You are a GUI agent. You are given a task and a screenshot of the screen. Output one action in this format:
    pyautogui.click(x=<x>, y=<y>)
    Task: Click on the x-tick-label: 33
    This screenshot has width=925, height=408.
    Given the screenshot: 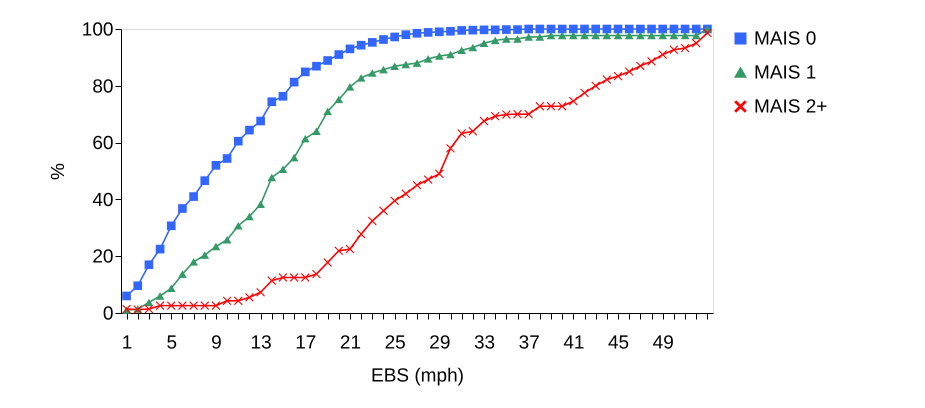 What is the action you would take?
    pyautogui.click(x=485, y=343)
    